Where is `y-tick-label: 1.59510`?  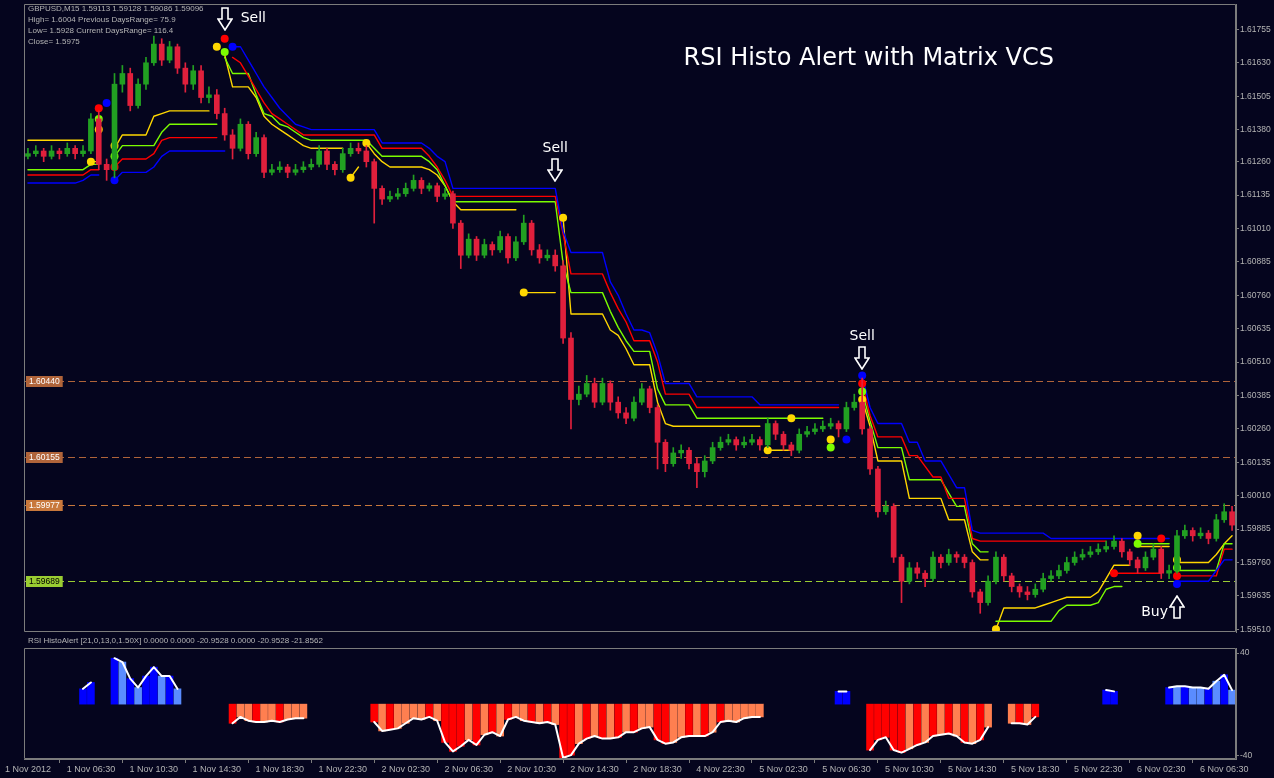
y-tick-label: 1.59510 is located at coordinates (1255, 628).